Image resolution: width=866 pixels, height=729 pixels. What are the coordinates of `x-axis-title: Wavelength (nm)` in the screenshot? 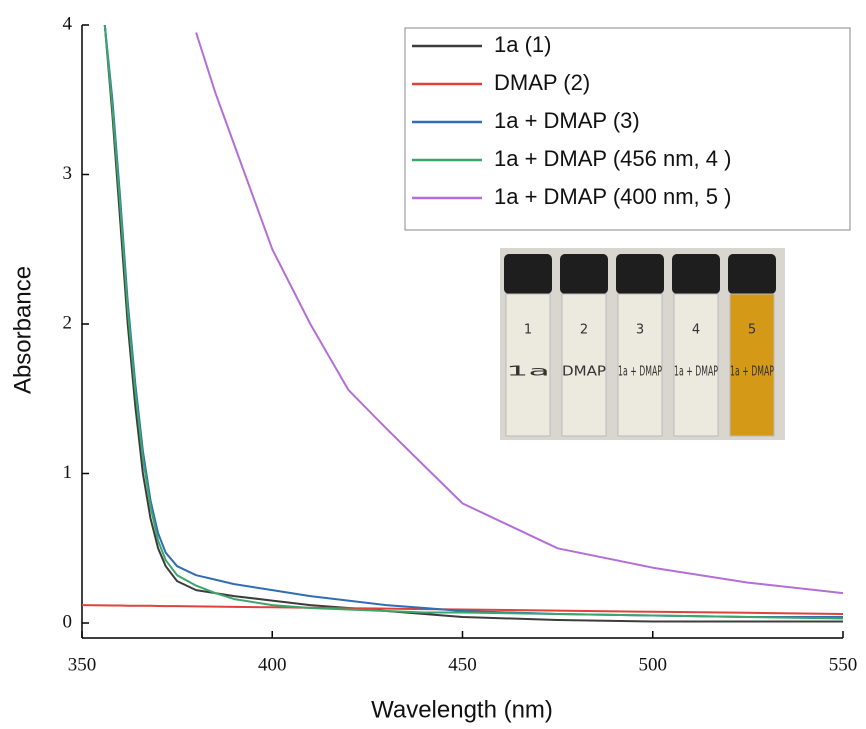 It's located at (462, 709).